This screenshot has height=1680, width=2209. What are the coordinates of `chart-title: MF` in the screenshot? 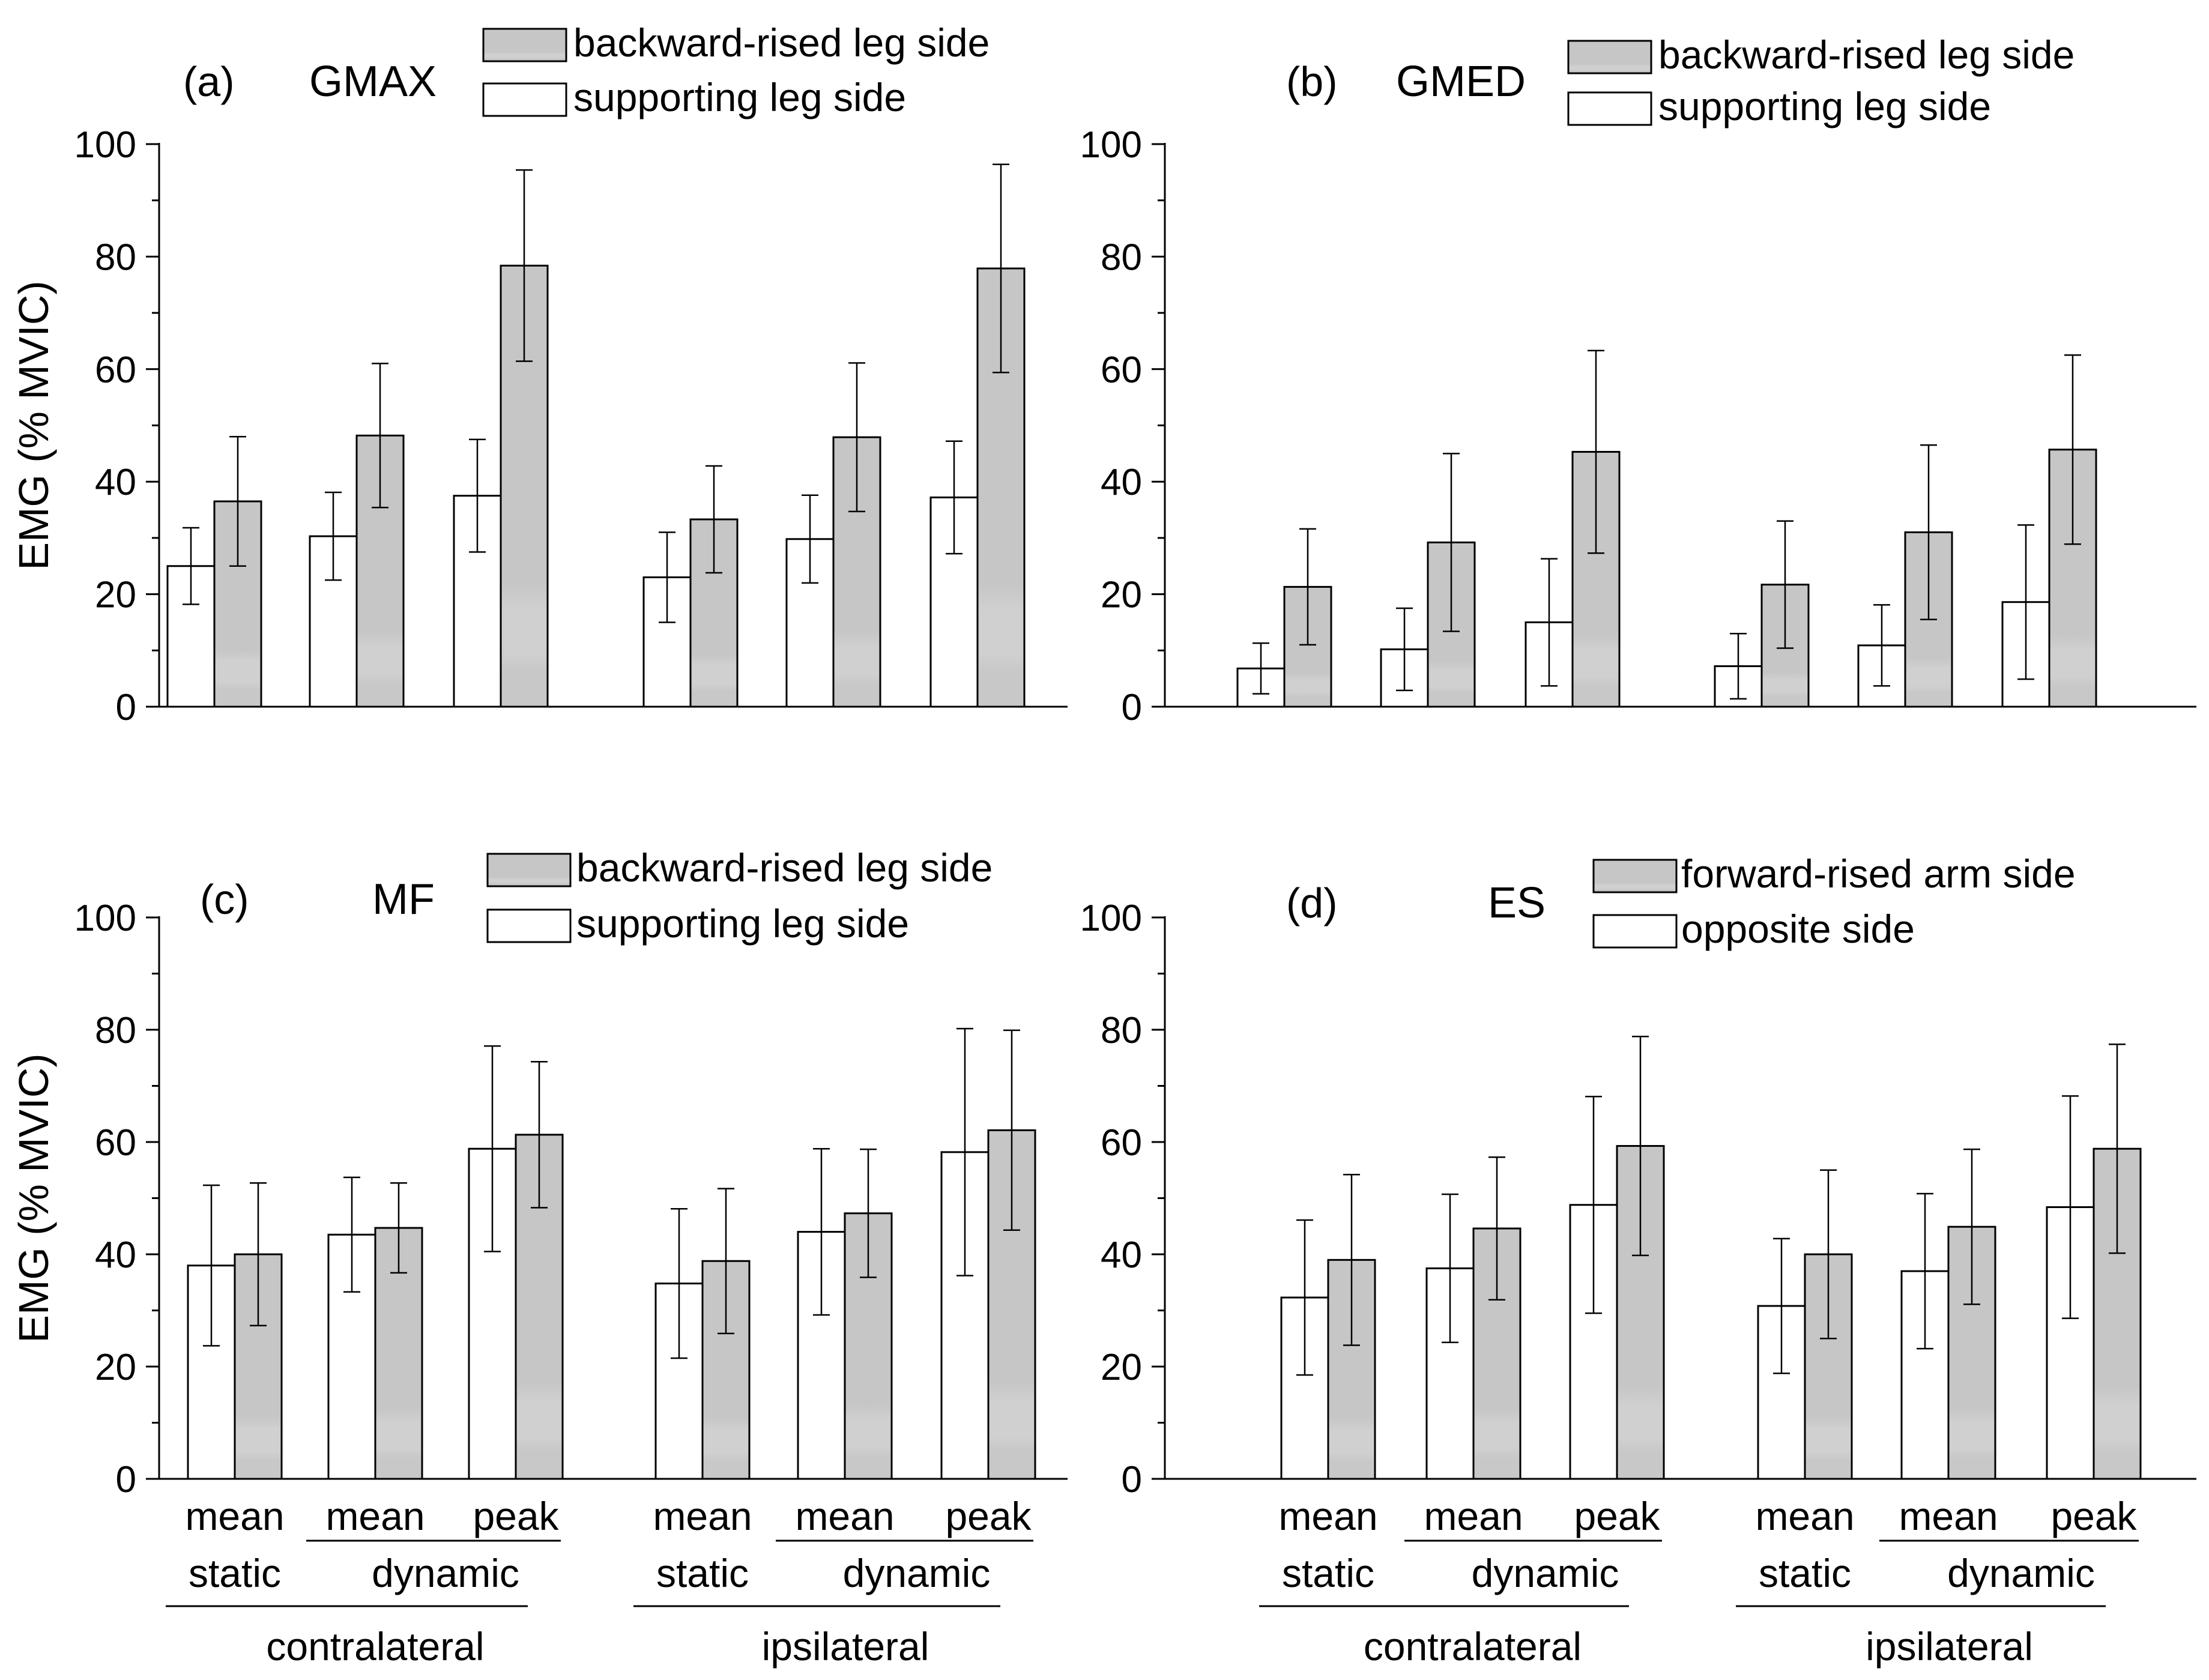 It's located at (403, 899).